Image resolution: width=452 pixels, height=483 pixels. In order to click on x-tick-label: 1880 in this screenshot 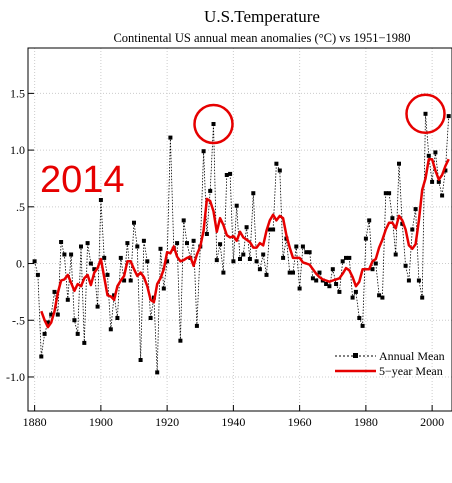, I will do `click(35, 422)`.